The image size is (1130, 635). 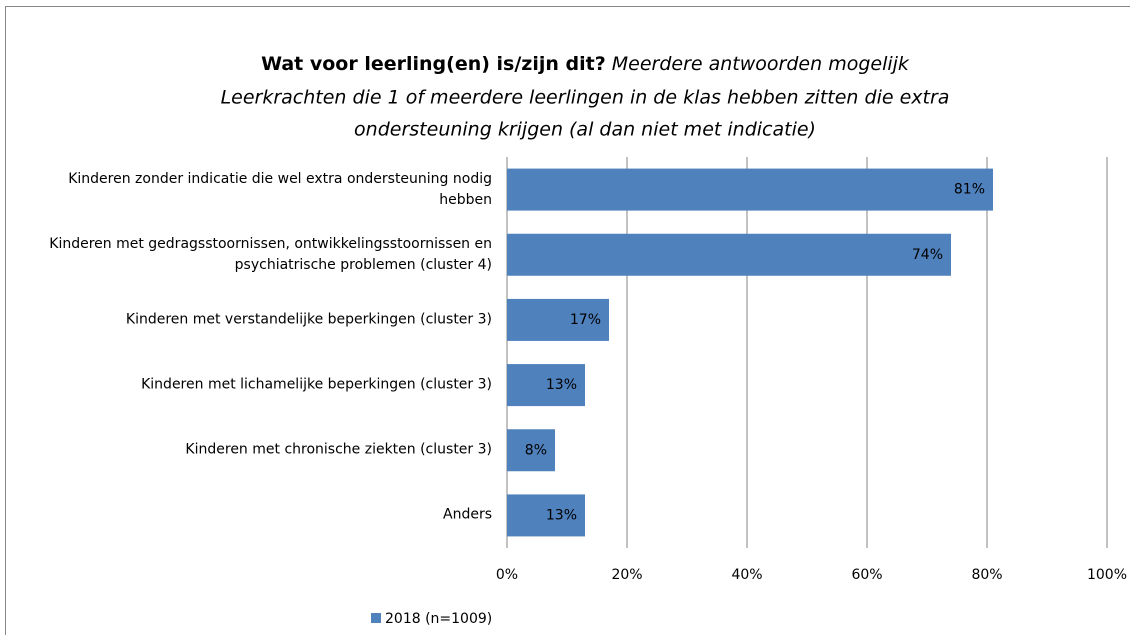 What do you see at coordinates (1107, 575) in the screenshot?
I see `x-tick-label: 100%` at bounding box center [1107, 575].